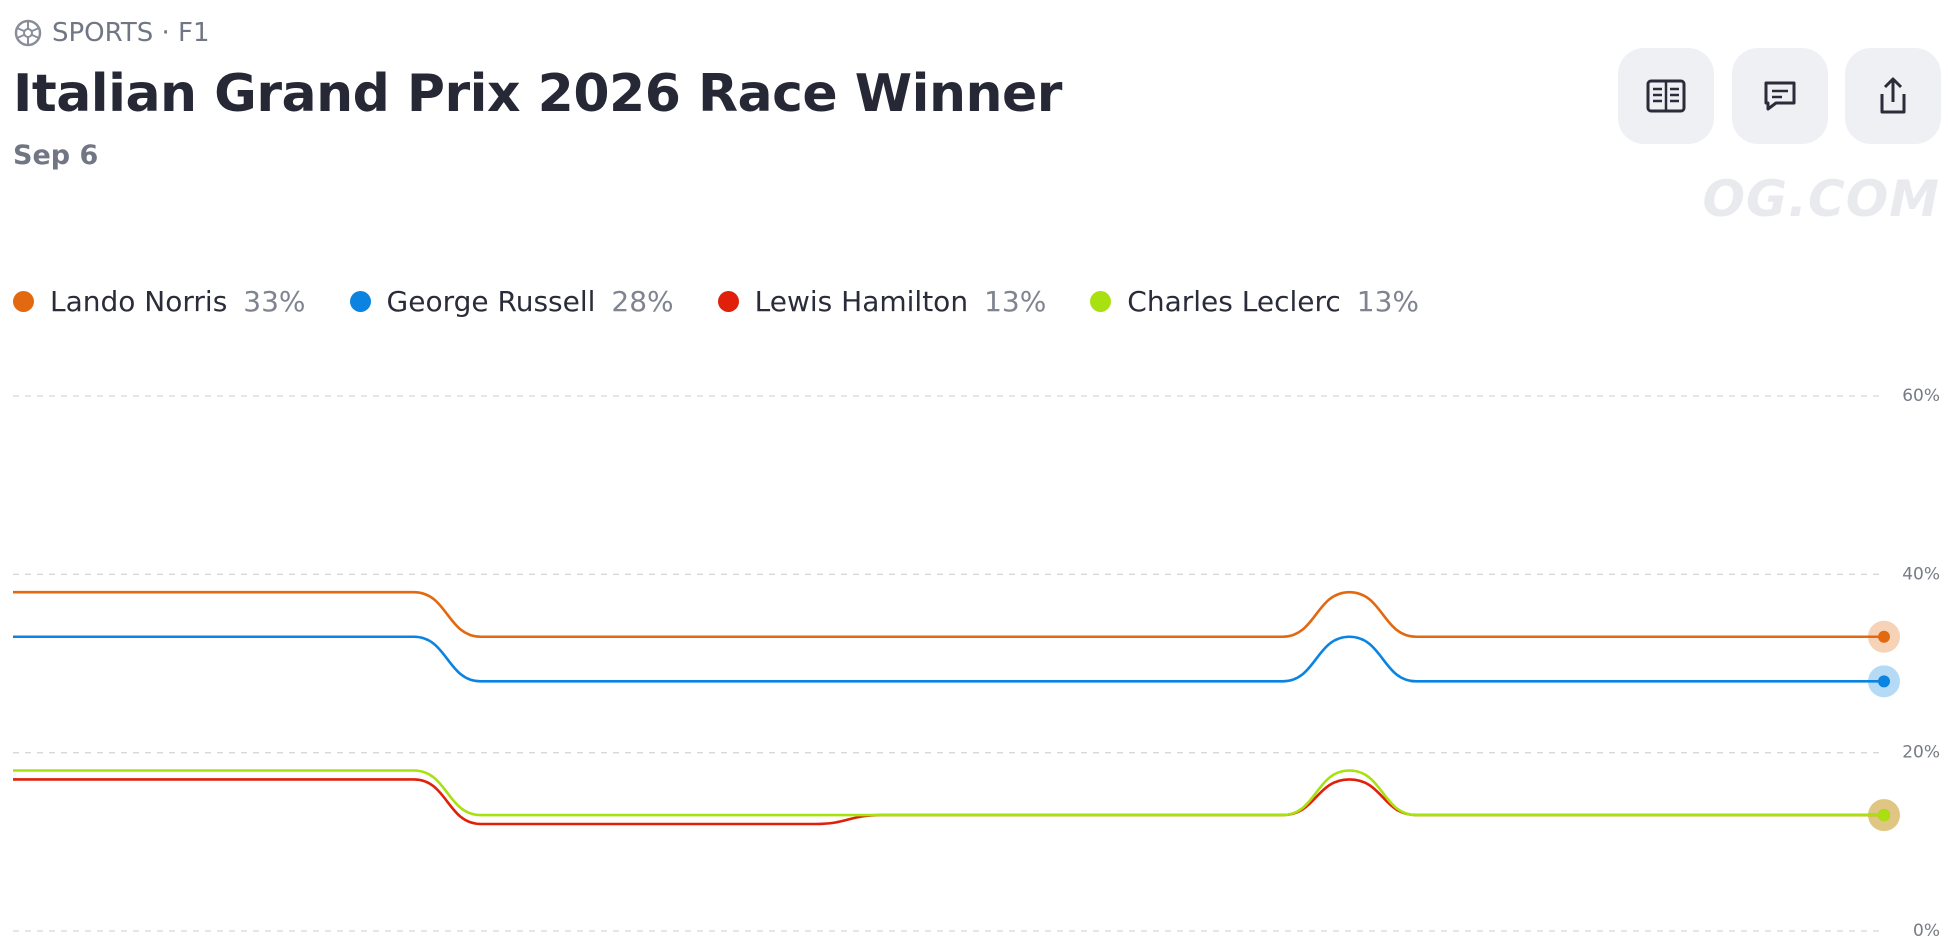 This screenshot has width=1948, height=950. Describe the element at coordinates (1921, 396) in the screenshot. I see `y-tick-label: 60%` at that location.